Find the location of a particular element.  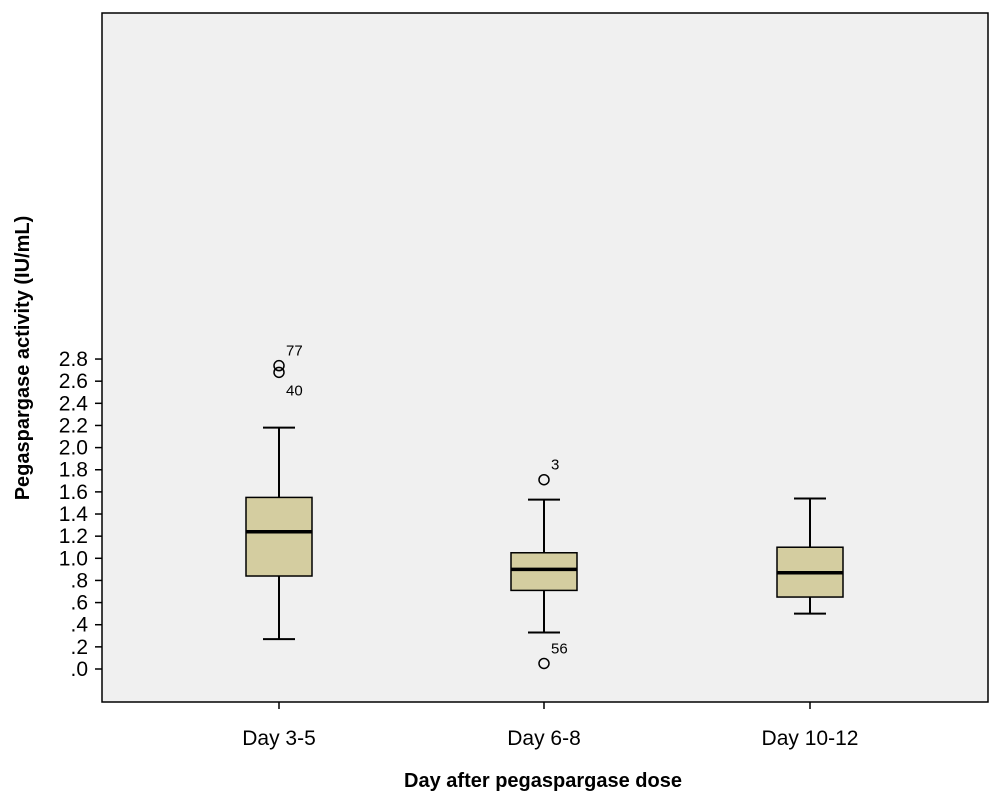

x-tick-label: Day 6-8 is located at coordinates (544, 738).